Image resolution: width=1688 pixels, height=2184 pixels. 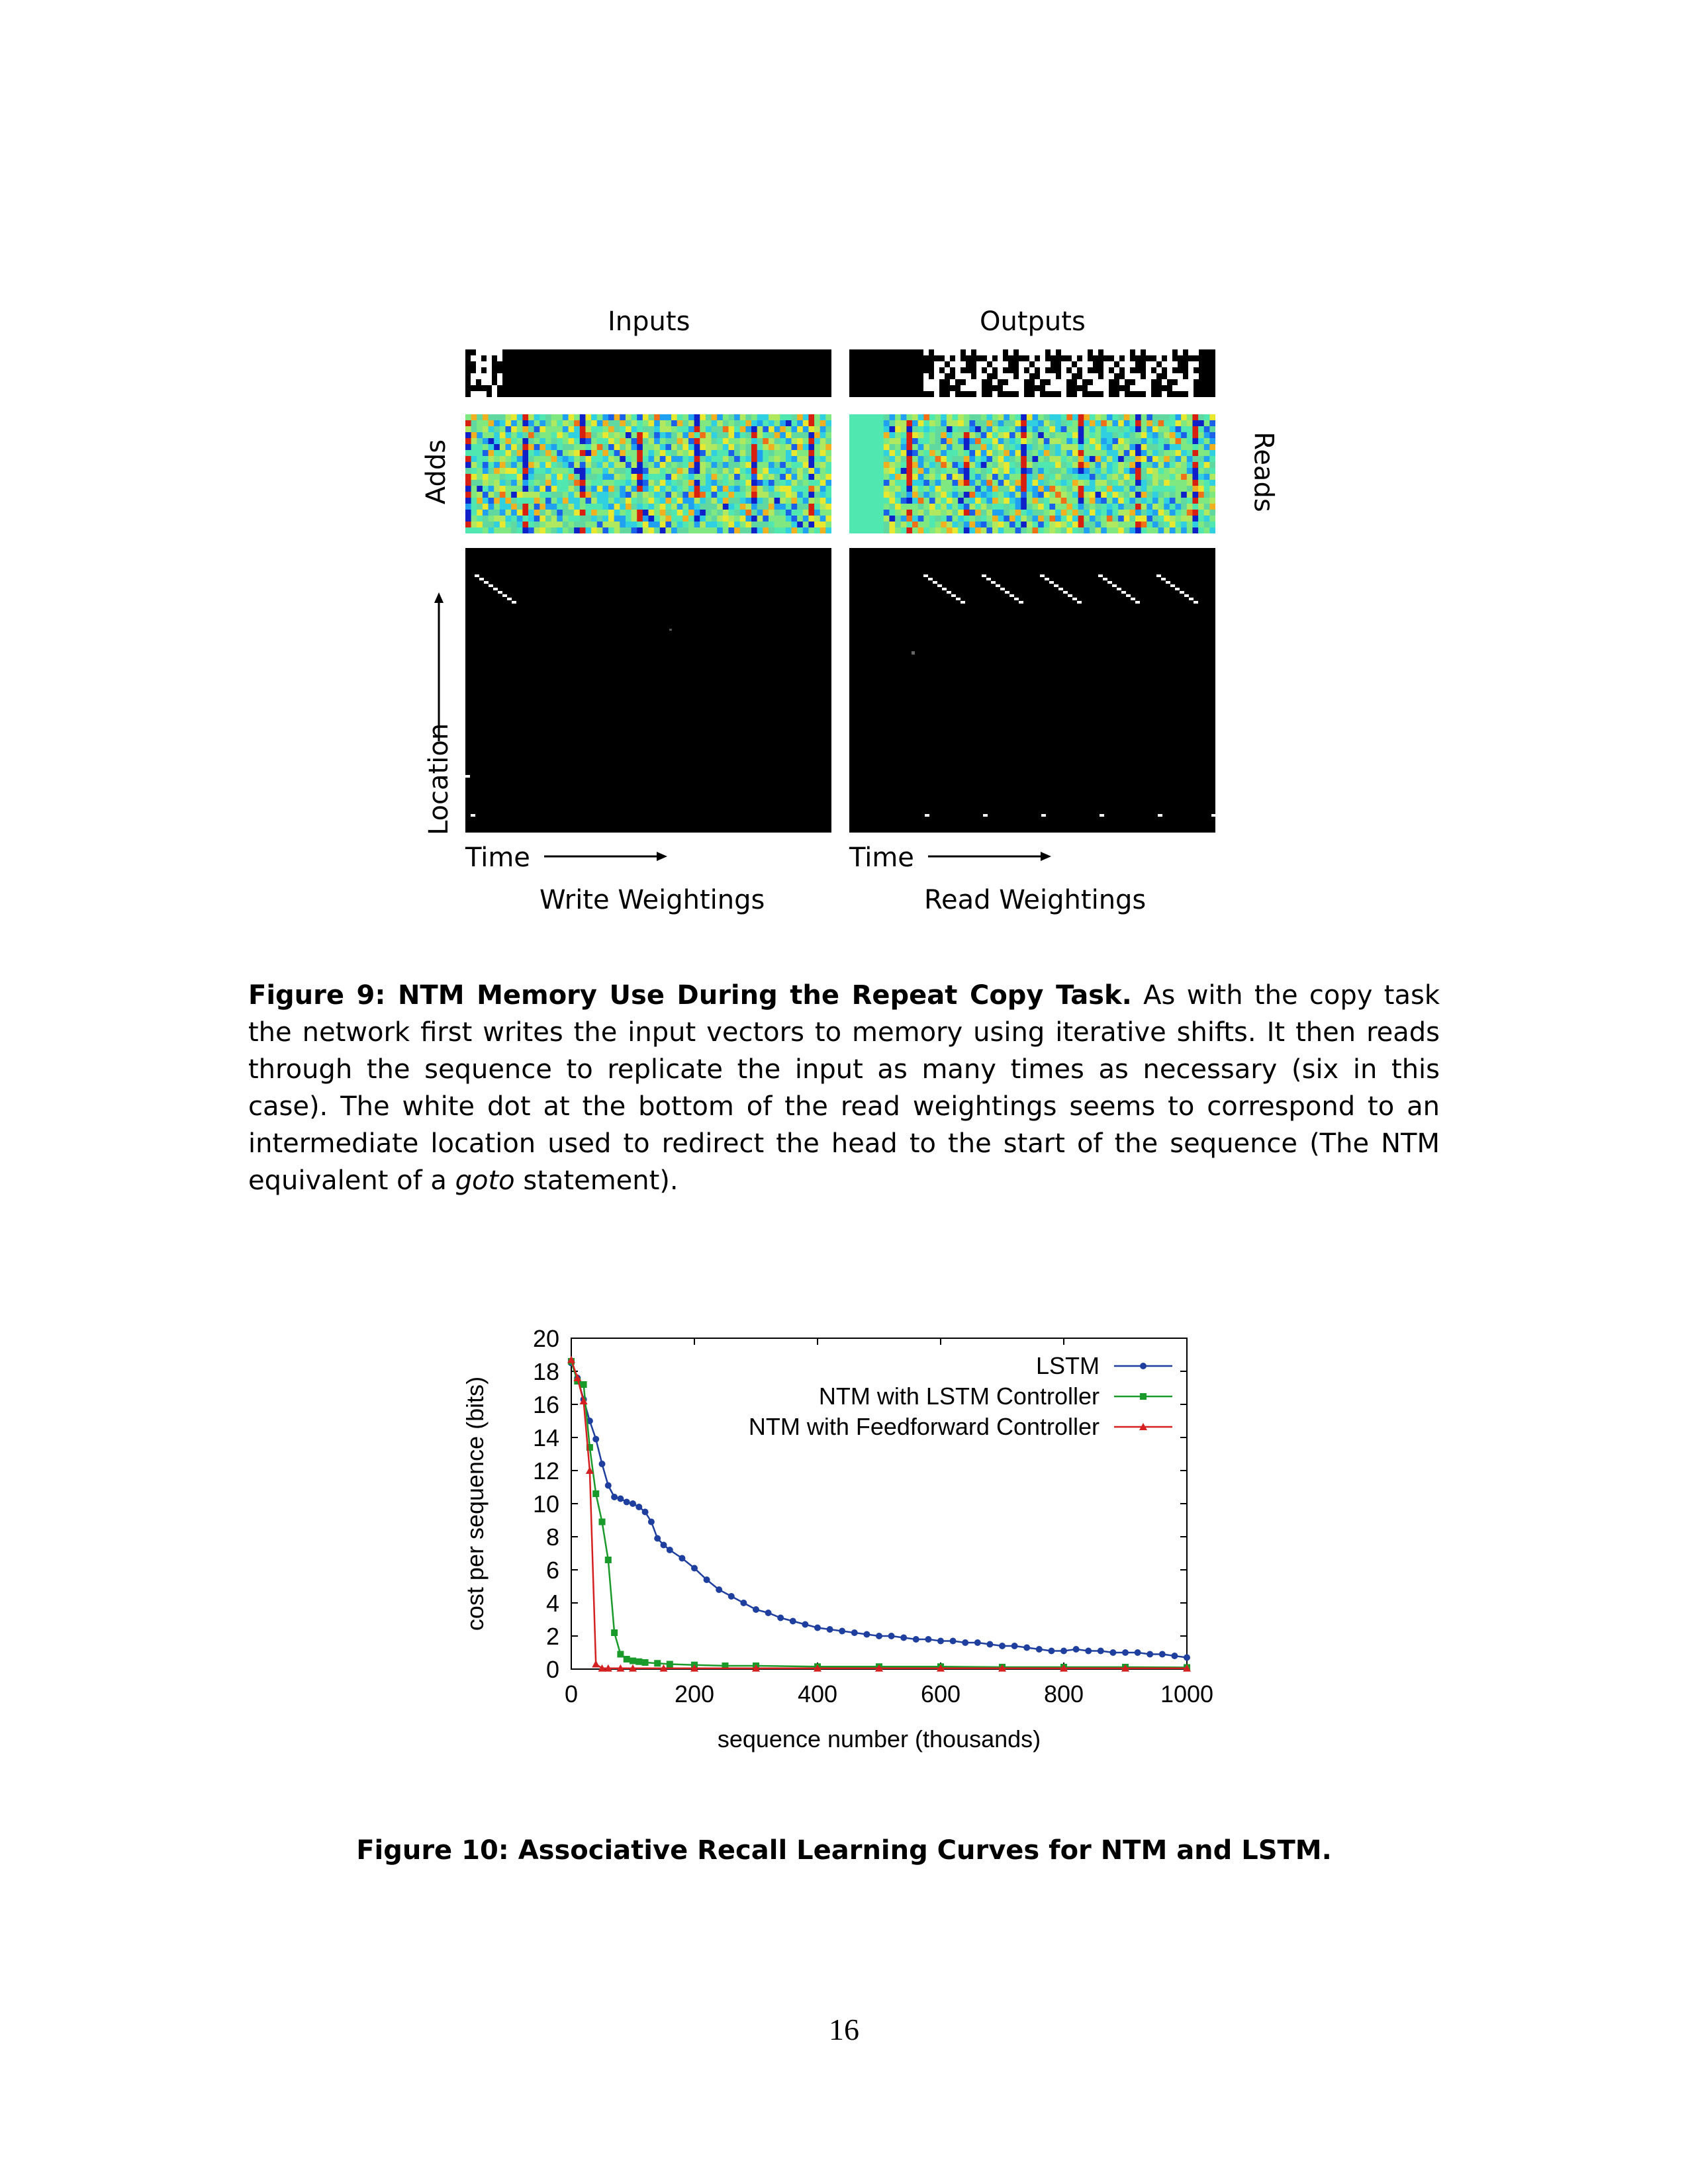 I want to click on inputs-strip, so click(x=648, y=373).